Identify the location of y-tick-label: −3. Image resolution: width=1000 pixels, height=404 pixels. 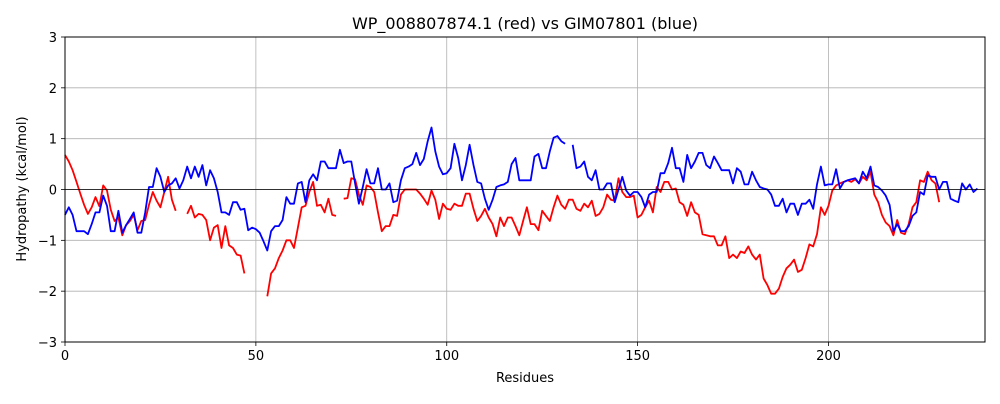
(47, 343).